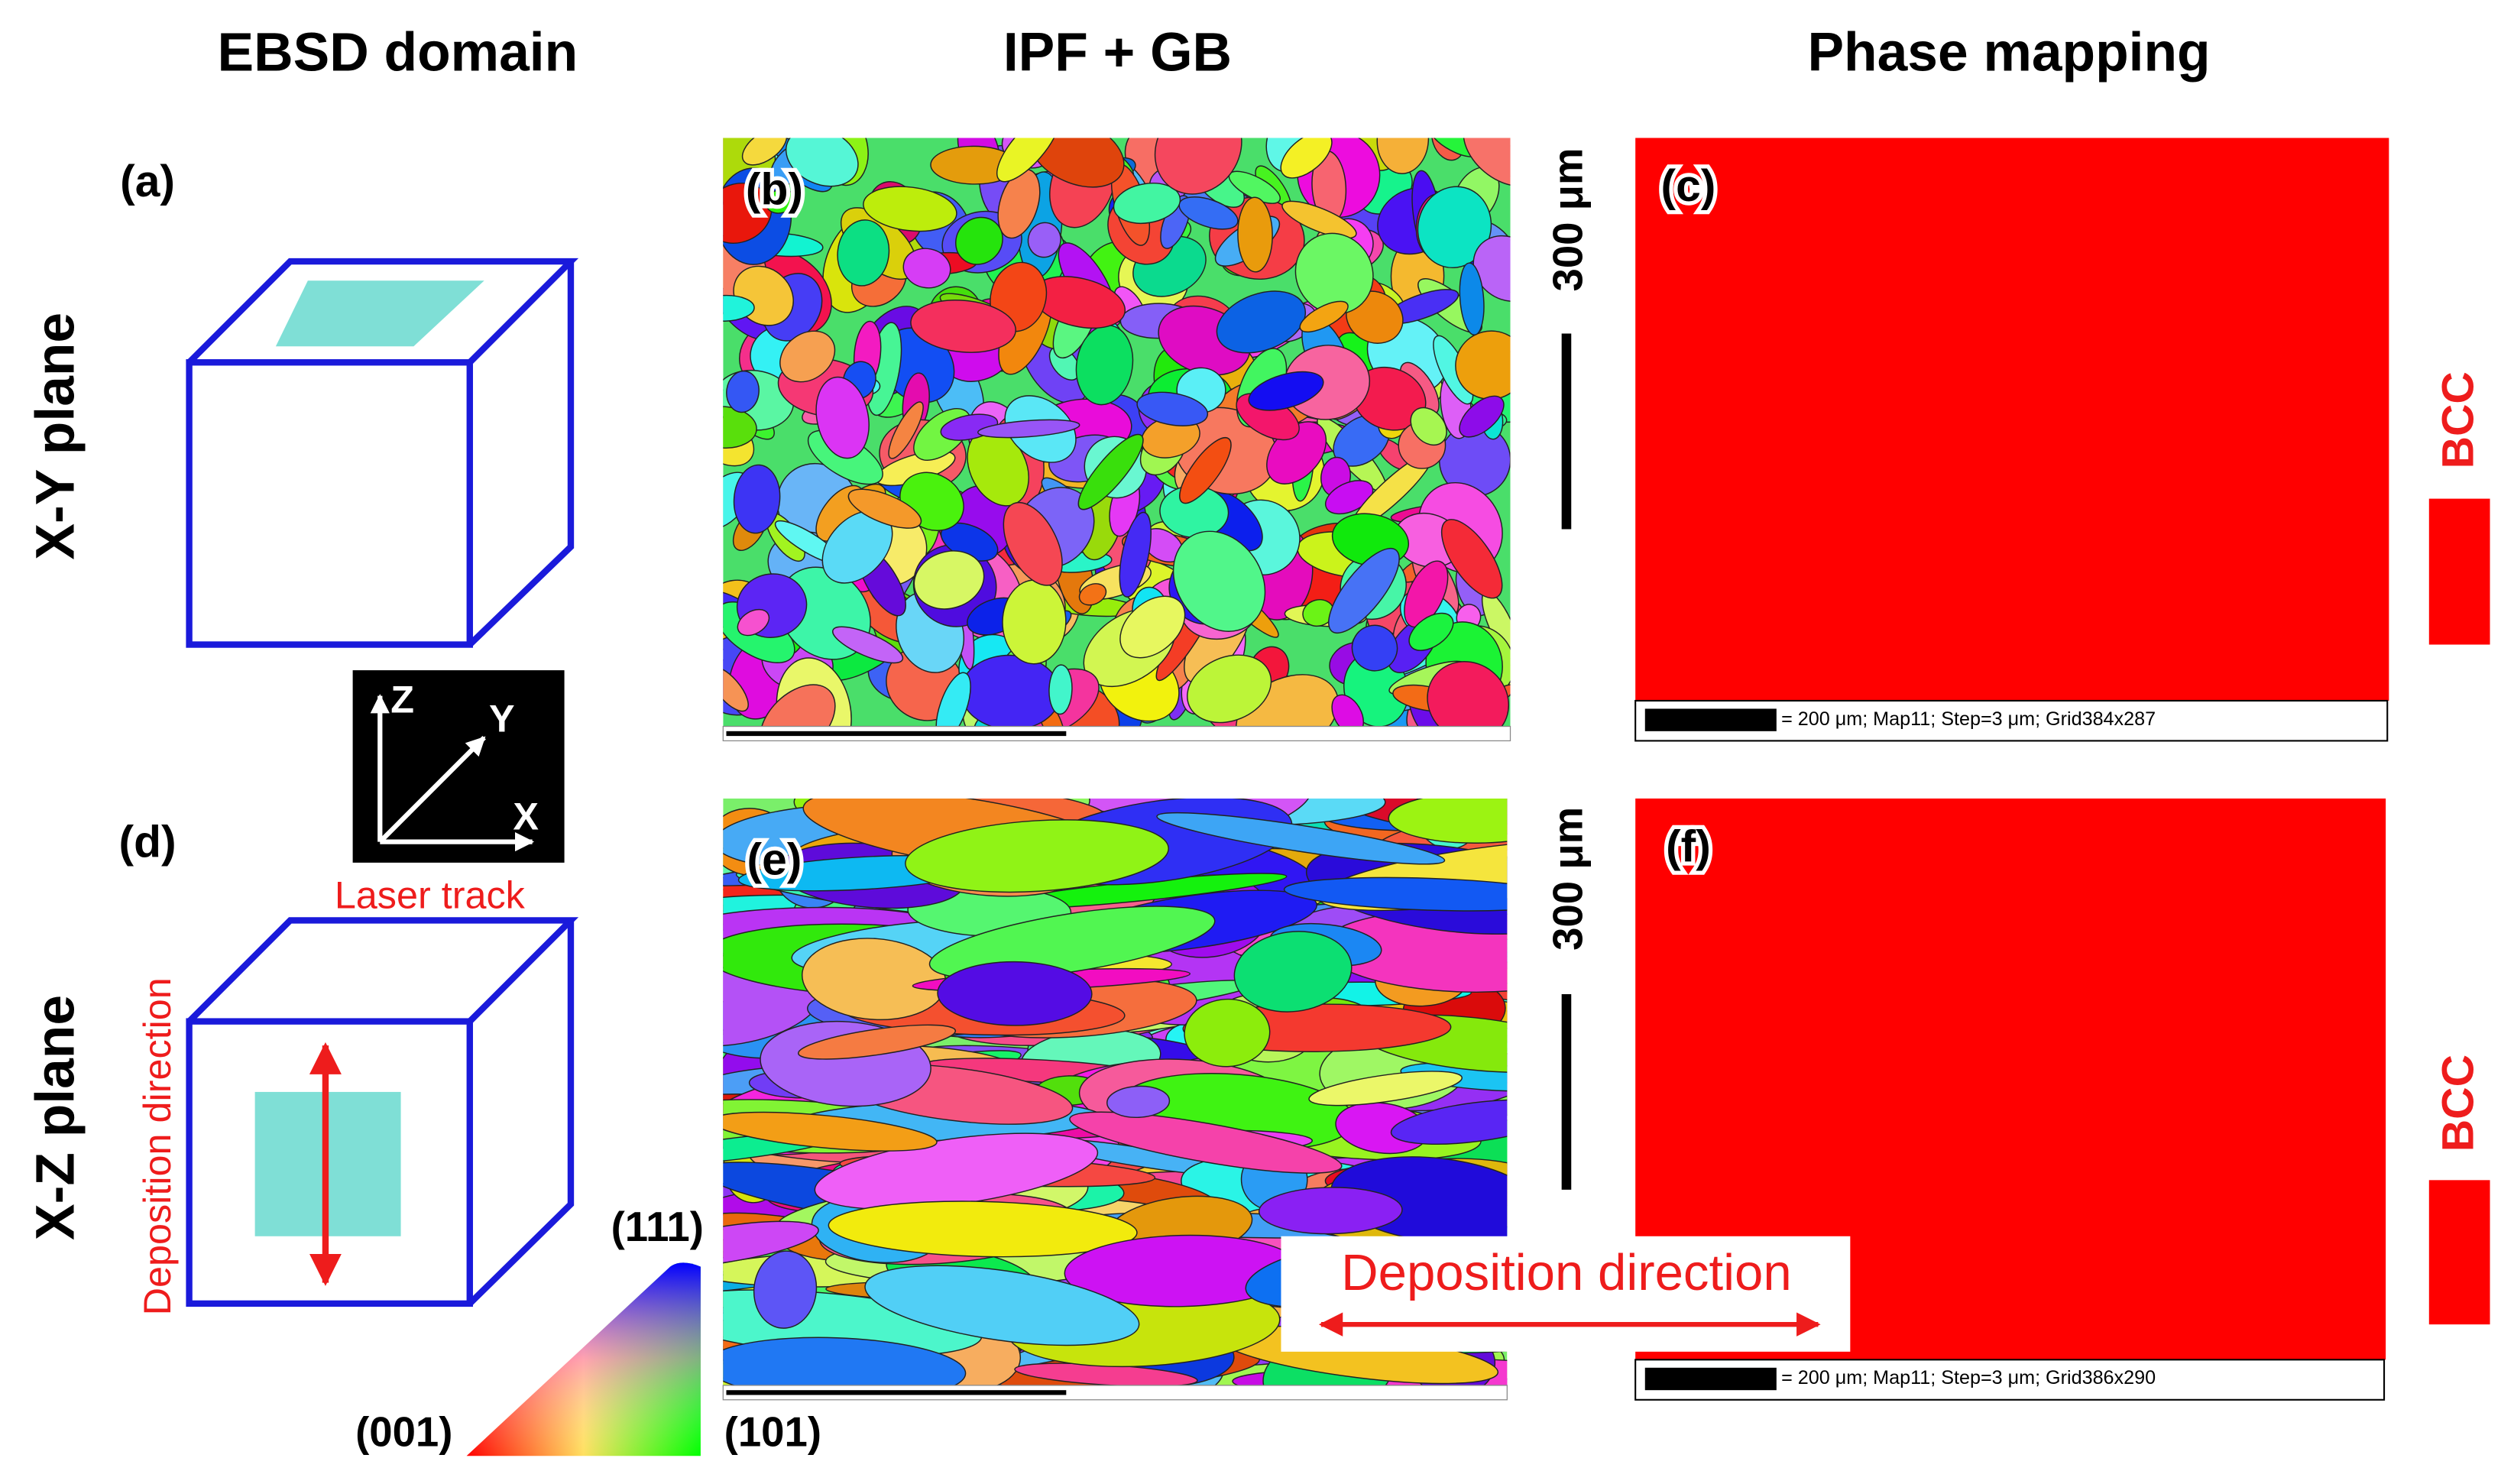 This screenshot has height=1484, width=2514. I want to click on ipf-key-overlay, so click(583, 1359).